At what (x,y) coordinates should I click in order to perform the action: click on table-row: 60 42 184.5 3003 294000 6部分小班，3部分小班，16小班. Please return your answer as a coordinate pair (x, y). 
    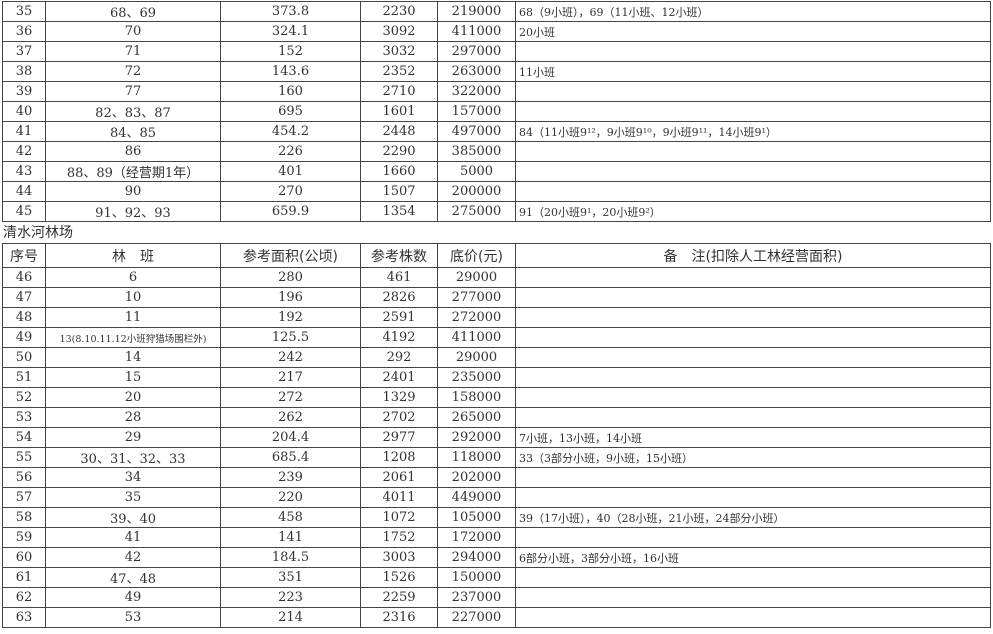
    Looking at the image, I should click on (496, 557).